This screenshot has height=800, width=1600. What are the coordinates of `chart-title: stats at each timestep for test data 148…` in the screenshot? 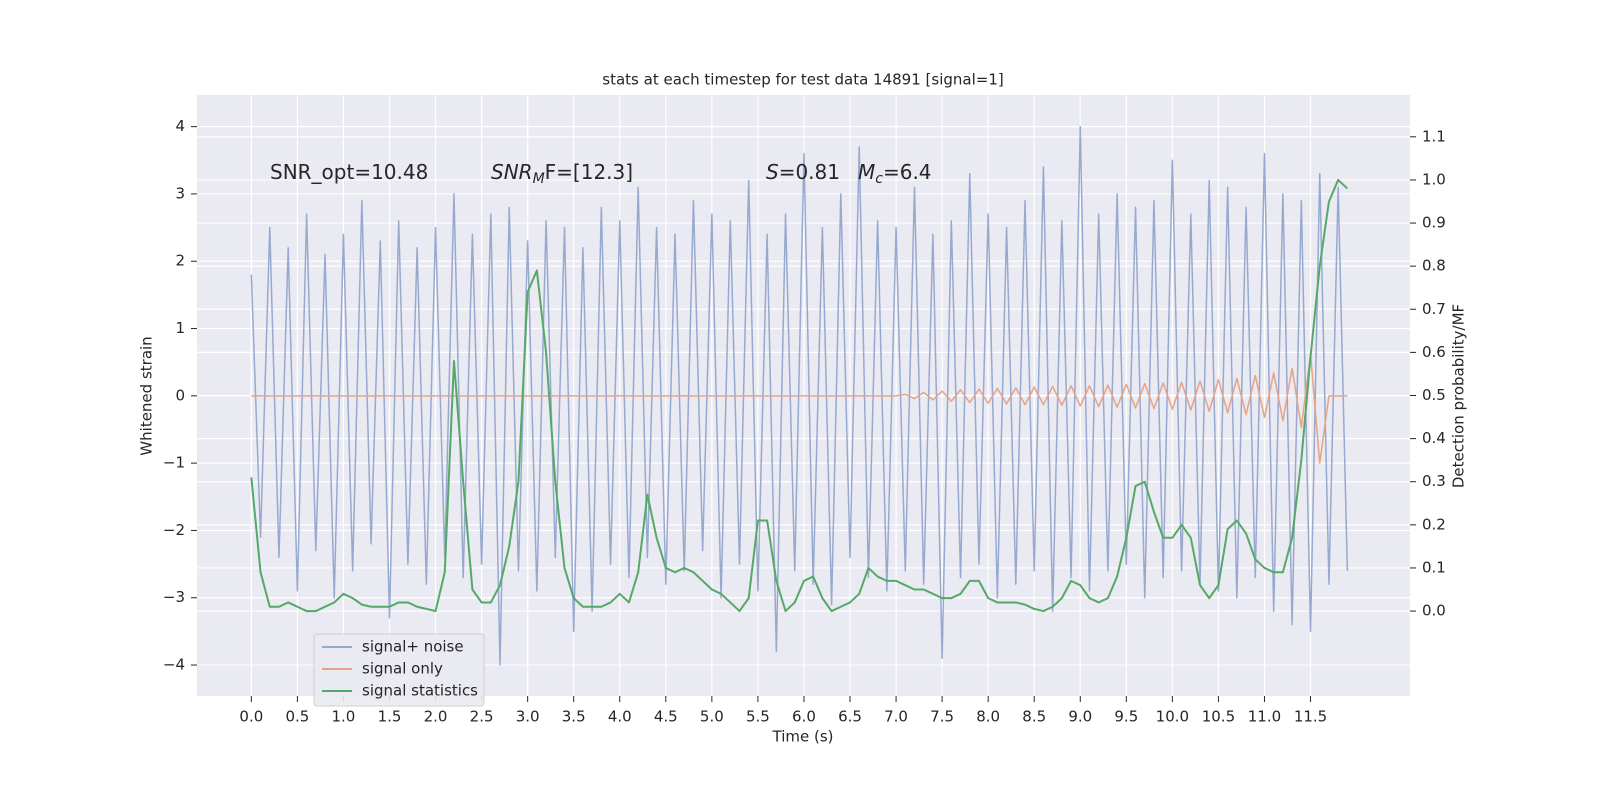 It's located at (802, 80).